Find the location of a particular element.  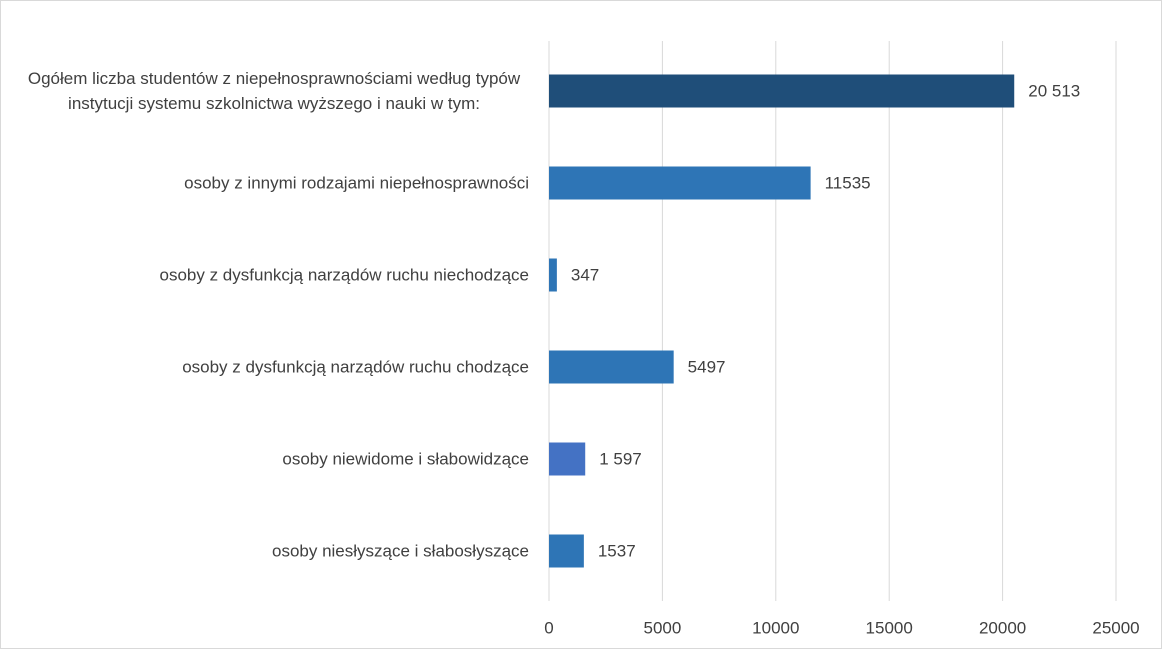

x-tick-label: 0 is located at coordinates (548, 627).